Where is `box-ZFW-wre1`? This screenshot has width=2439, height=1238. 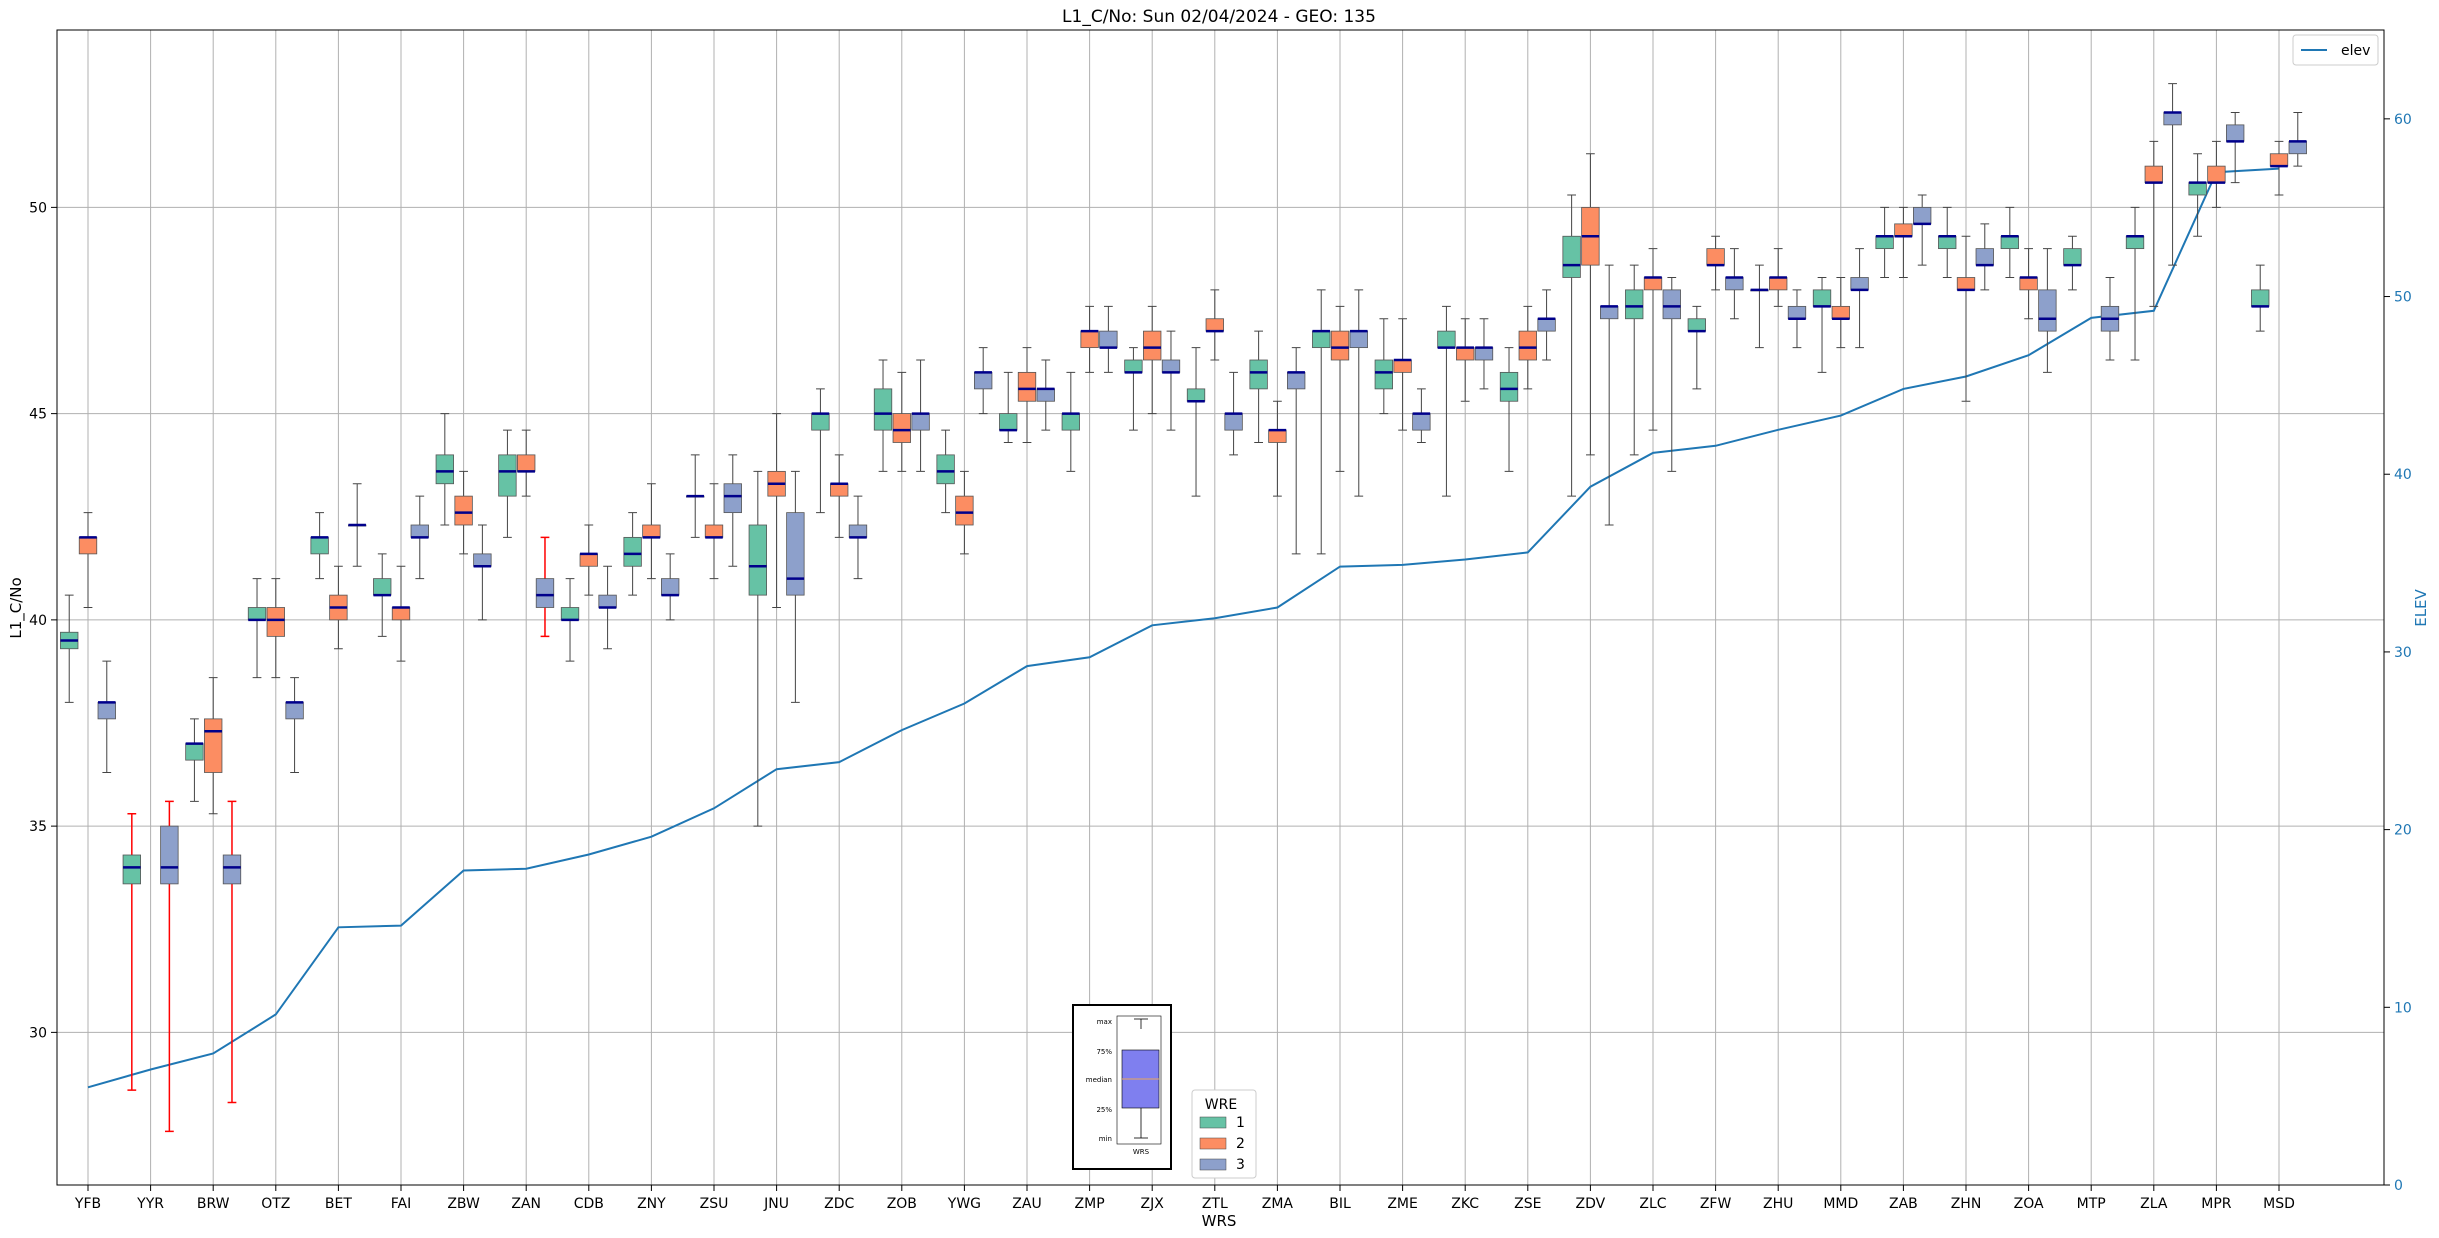
box-ZFW-wre1 is located at coordinates (1696, 347).